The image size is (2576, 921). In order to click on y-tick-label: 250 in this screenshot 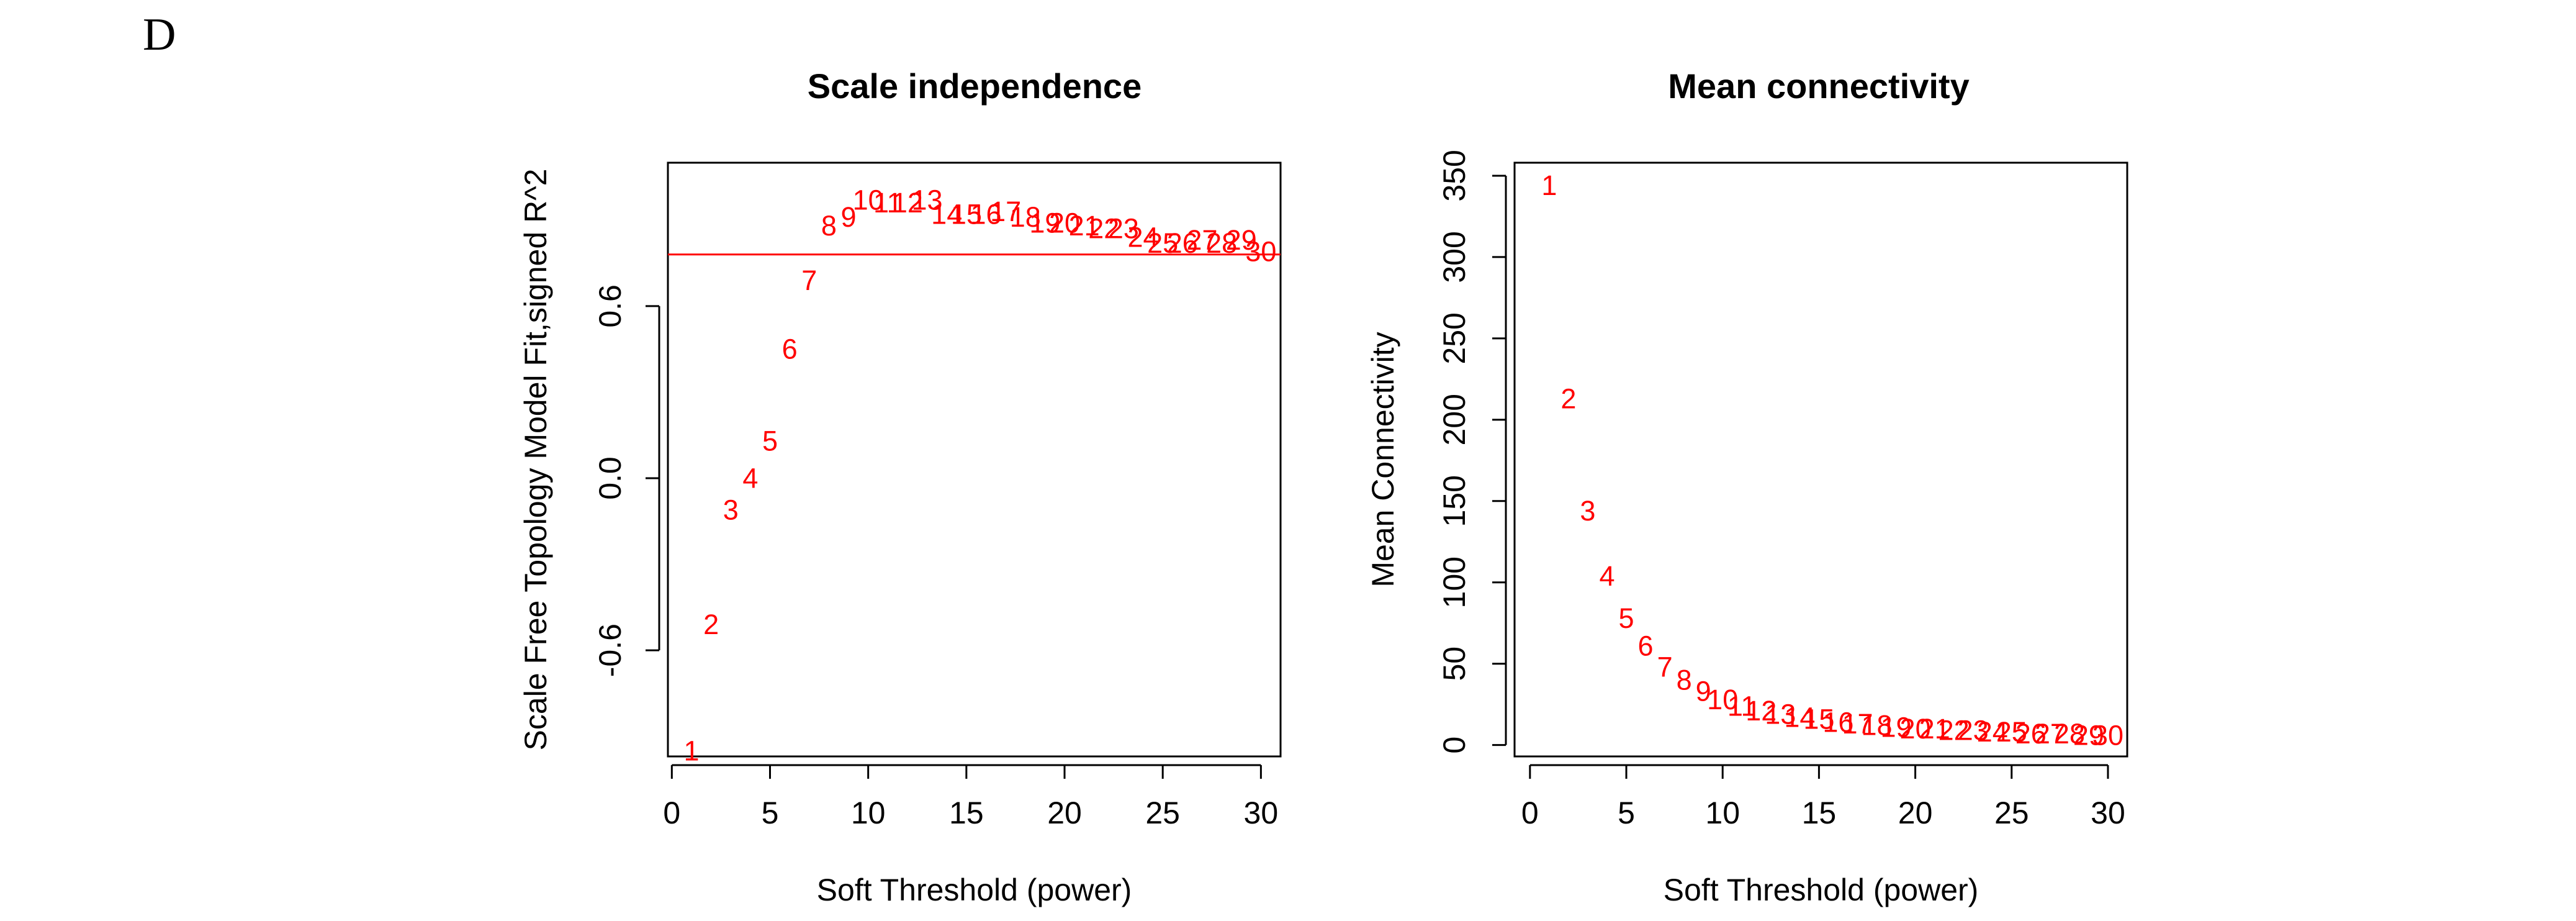, I will do `click(1454, 338)`.